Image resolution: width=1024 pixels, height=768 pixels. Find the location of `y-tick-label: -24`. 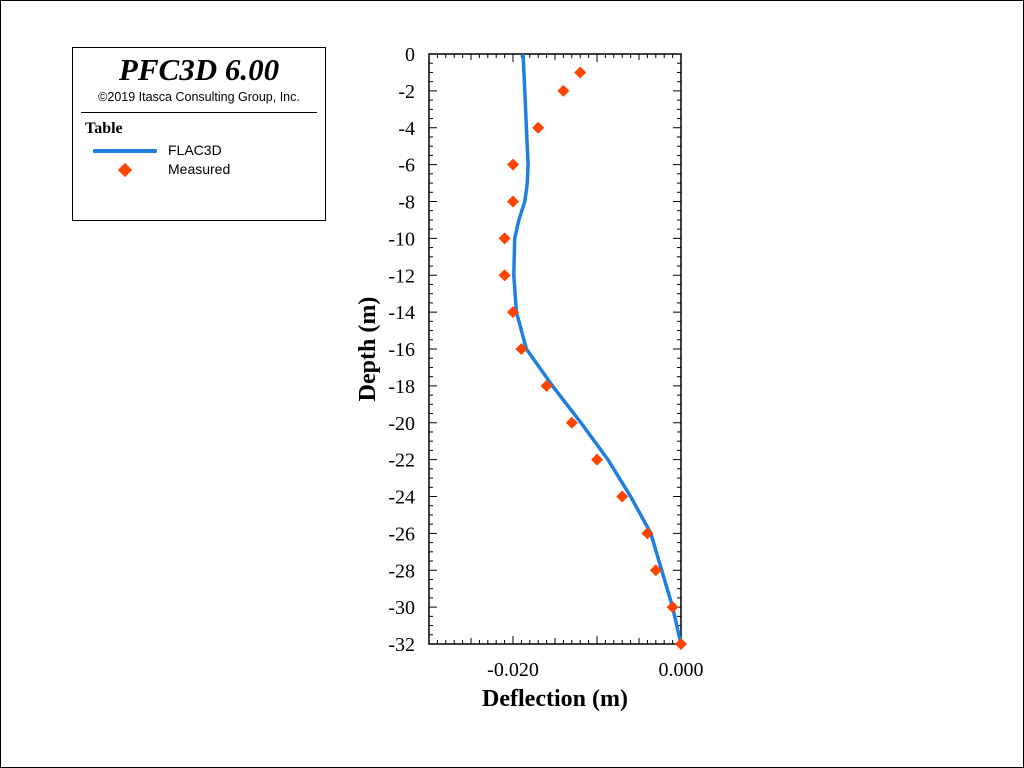

y-tick-label: -24 is located at coordinates (401, 498).